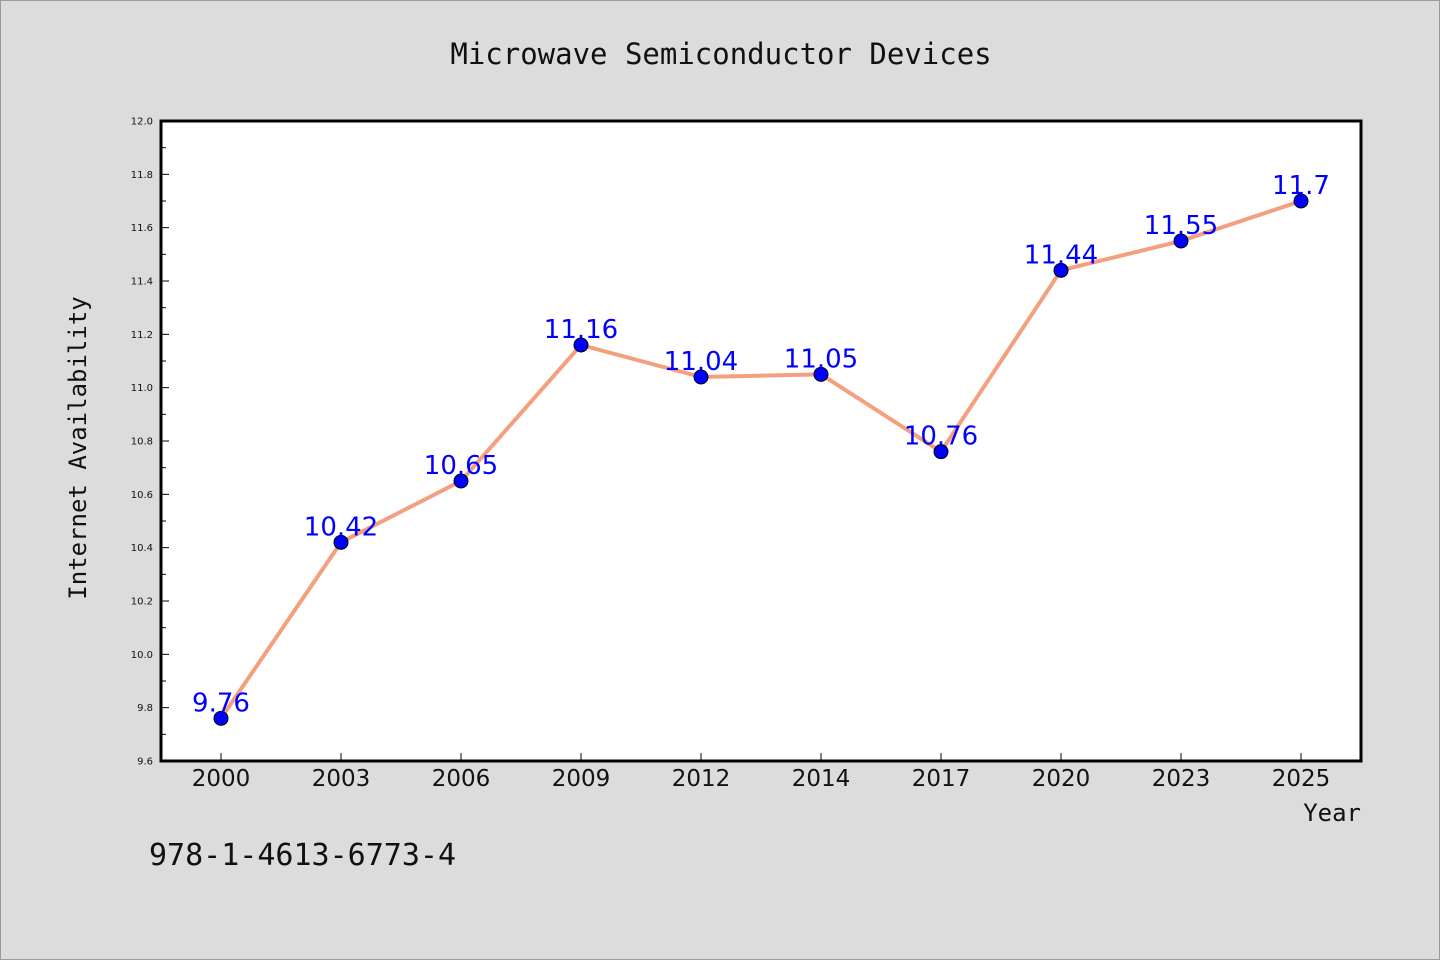 The width and height of the screenshot is (1440, 960). What do you see at coordinates (821, 779) in the screenshot?
I see `x-tick-label: 2014` at bounding box center [821, 779].